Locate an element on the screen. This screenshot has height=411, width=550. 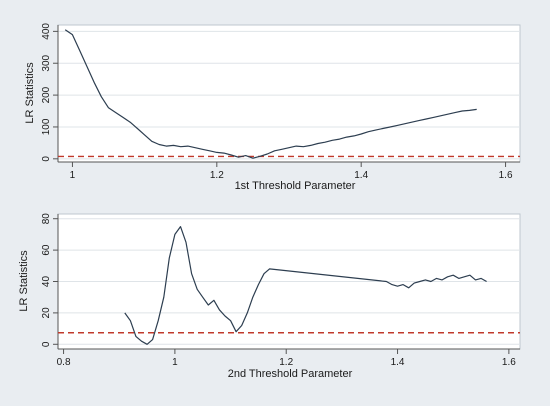
y-tick-label-bottom-1: 20 is located at coordinates (46, 313).